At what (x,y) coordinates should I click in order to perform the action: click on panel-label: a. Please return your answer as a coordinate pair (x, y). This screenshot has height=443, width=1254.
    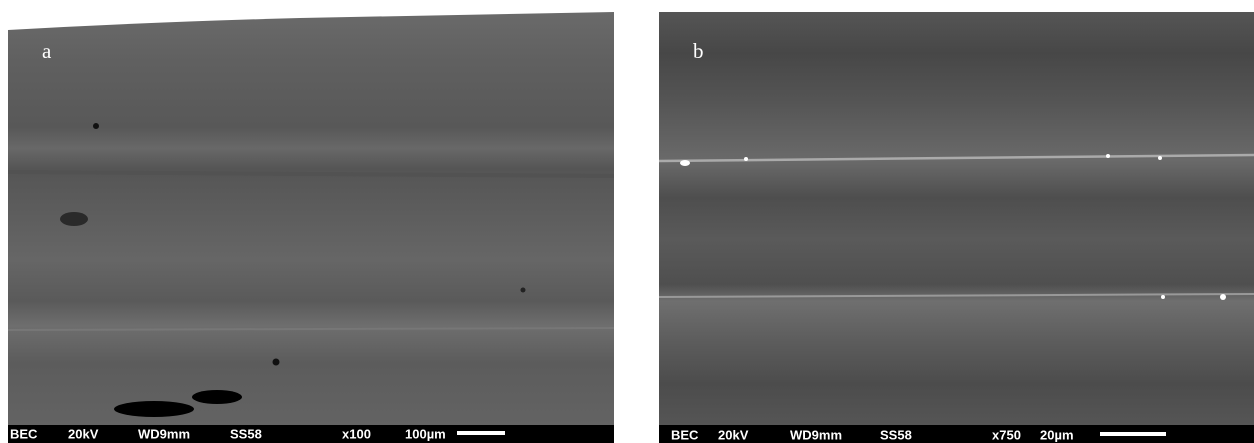
    Looking at the image, I should click on (47, 51).